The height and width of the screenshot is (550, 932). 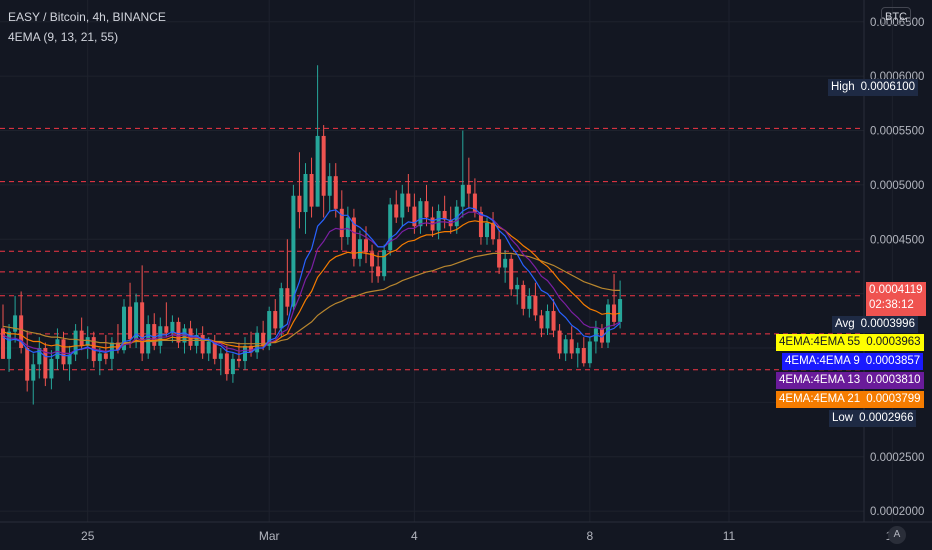 What do you see at coordinates (822, 361) in the screenshot?
I see `ema9-label: 4EMA:4EMA 9` at bounding box center [822, 361].